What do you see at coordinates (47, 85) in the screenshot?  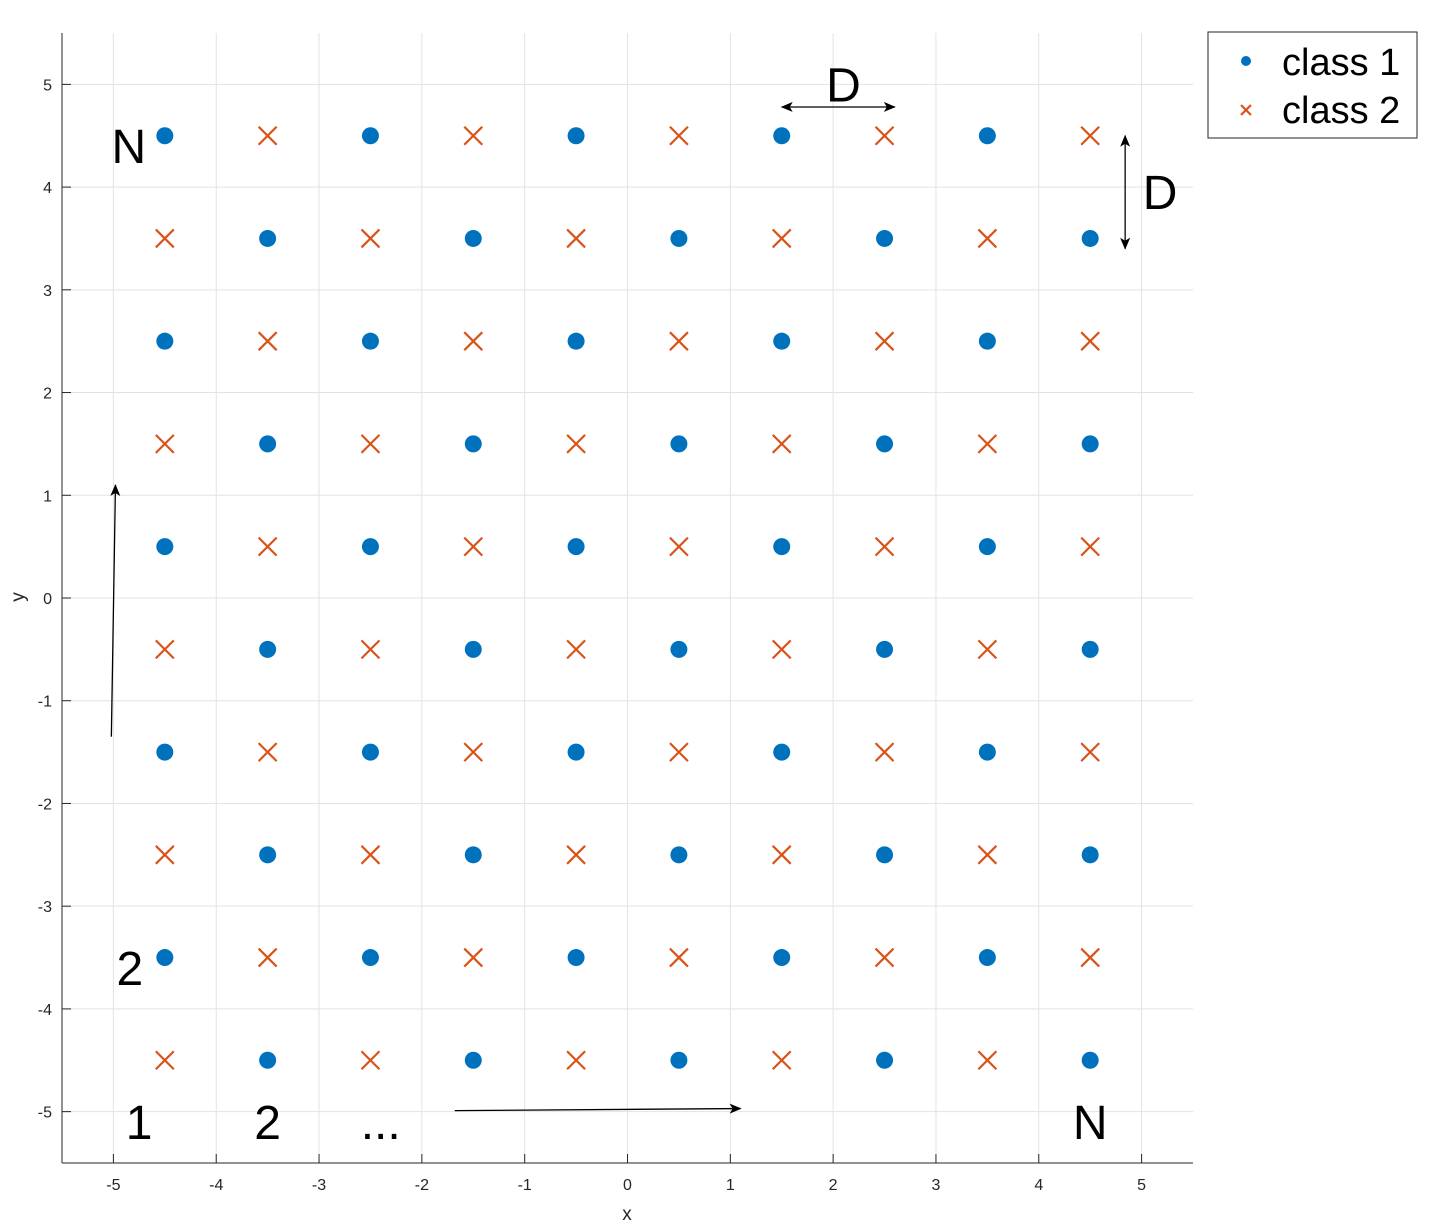 I see `y-tick-label: 5` at bounding box center [47, 85].